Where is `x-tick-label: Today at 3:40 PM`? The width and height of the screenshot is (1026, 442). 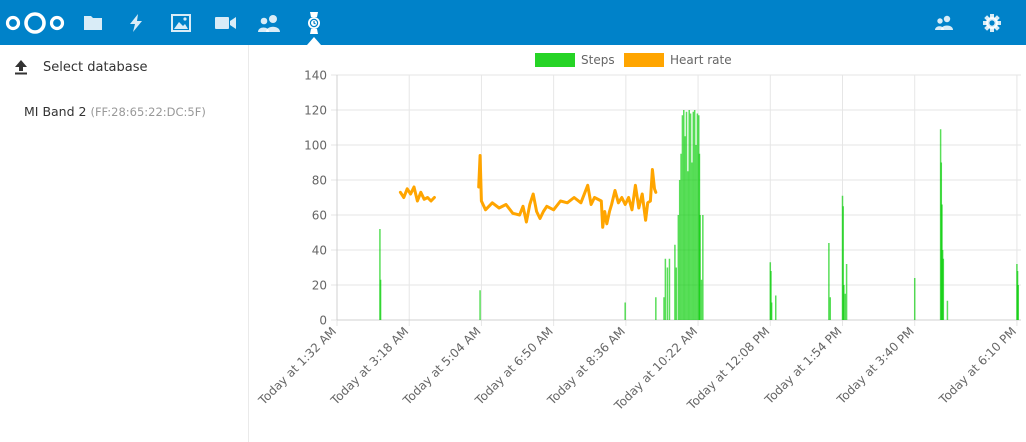
x-tick-label: Today at 3:40 PM is located at coordinates (875, 365).